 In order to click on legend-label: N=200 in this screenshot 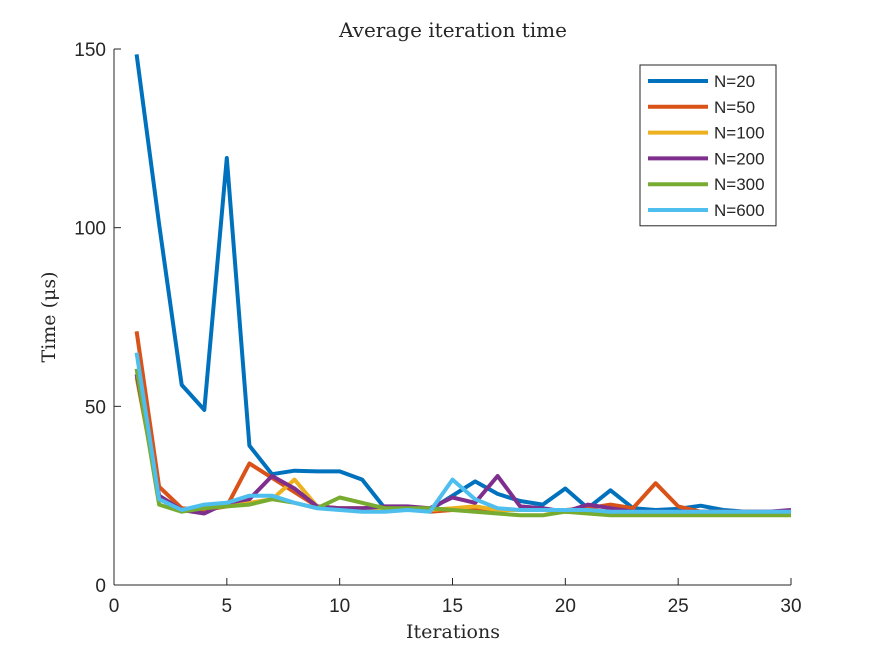, I will do `click(739, 158)`.